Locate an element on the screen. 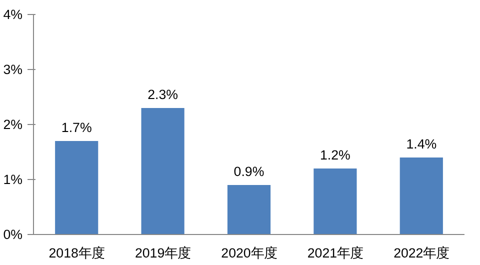 Image resolution: width=480 pixels, height=265 pixels. data-label: 1.7% is located at coordinates (76, 127).